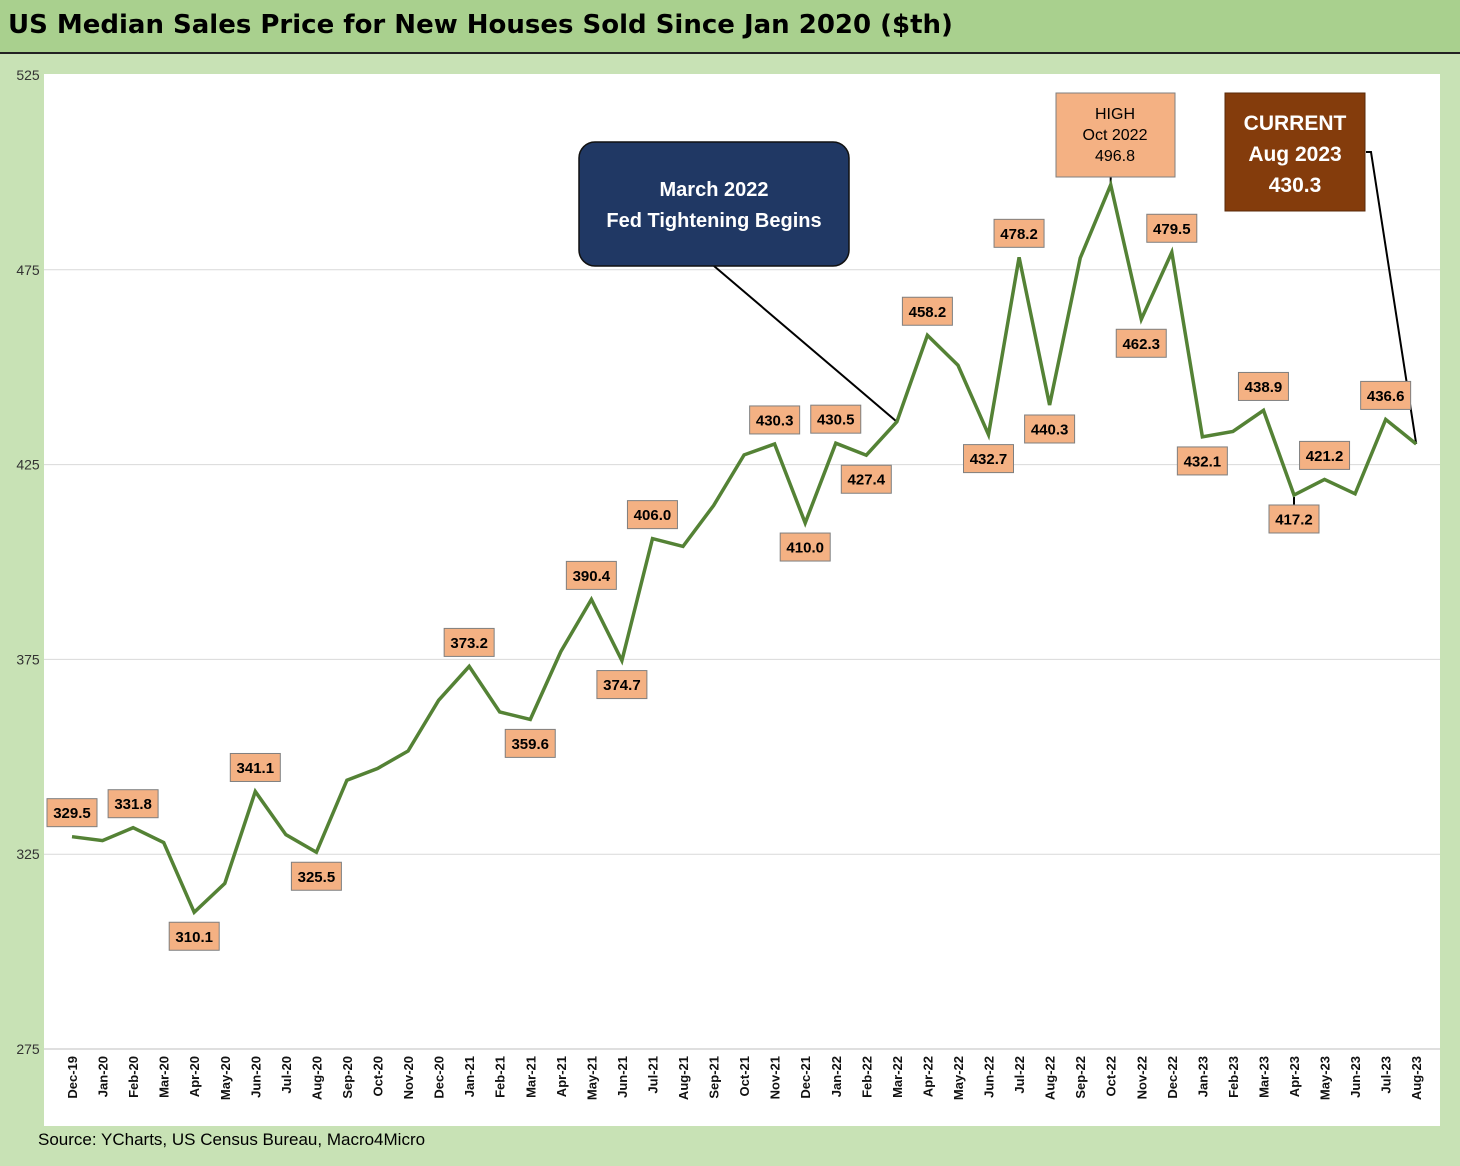 This screenshot has height=1166, width=1460. What do you see at coordinates (1355, 1077) in the screenshot?
I see `x-tick-label: Jun-23` at bounding box center [1355, 1077].